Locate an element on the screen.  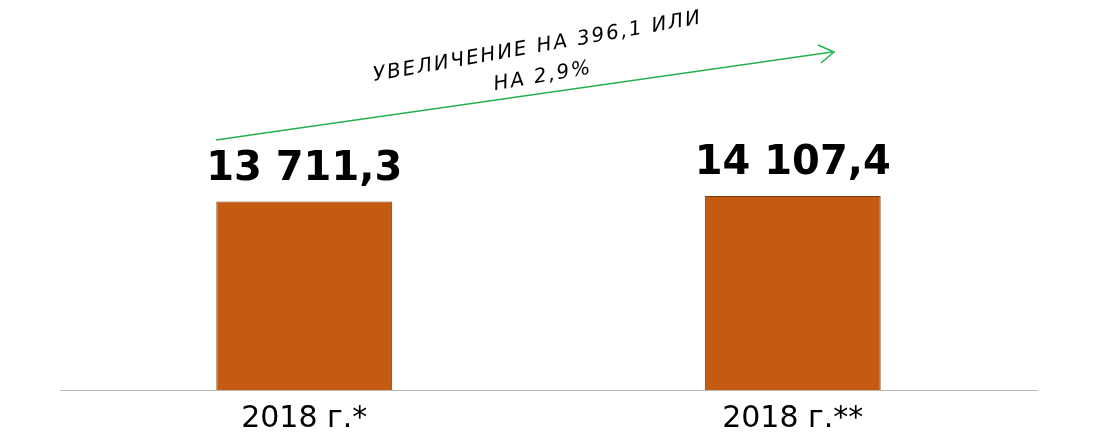
data-label: 14 107,4 is located at coordinates (792, 160).